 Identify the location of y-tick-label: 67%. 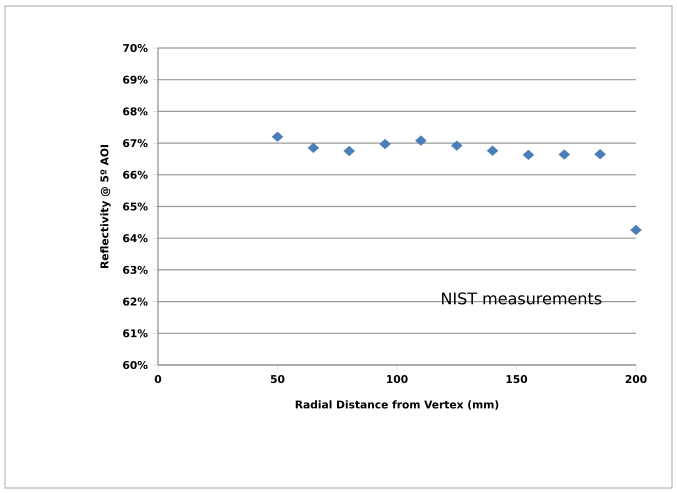
(135, 143).